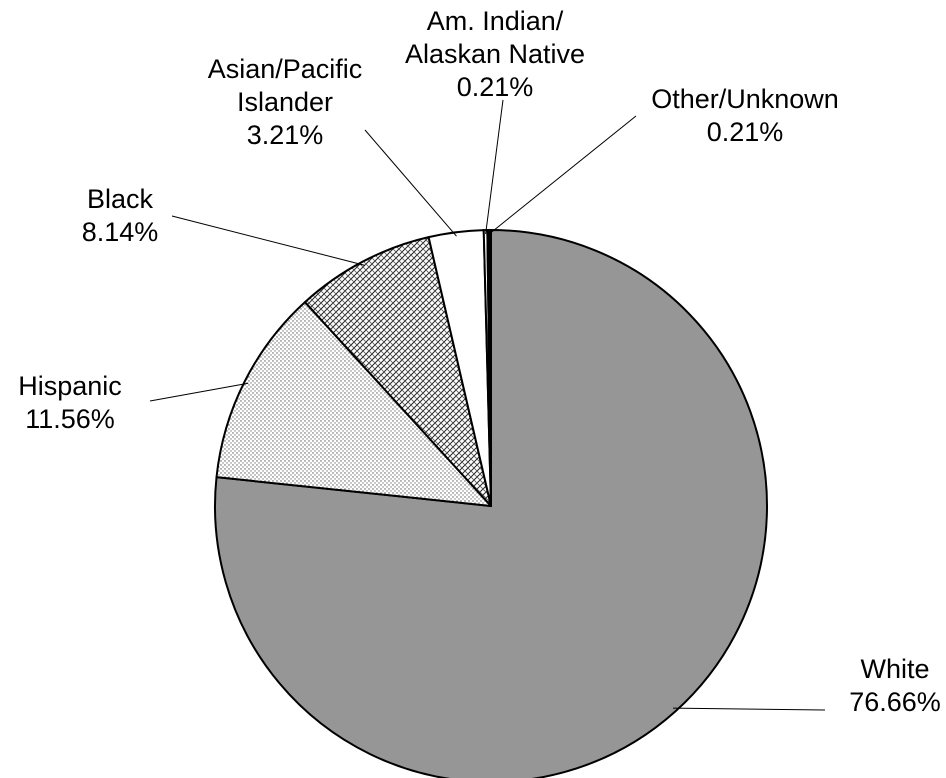 The height and width of the screenshot is (778, 946). What do you see at coordinates (489, 367) in the screenshot?
I see `pie-slice-other-unknown` at bounding box center [489, 367].